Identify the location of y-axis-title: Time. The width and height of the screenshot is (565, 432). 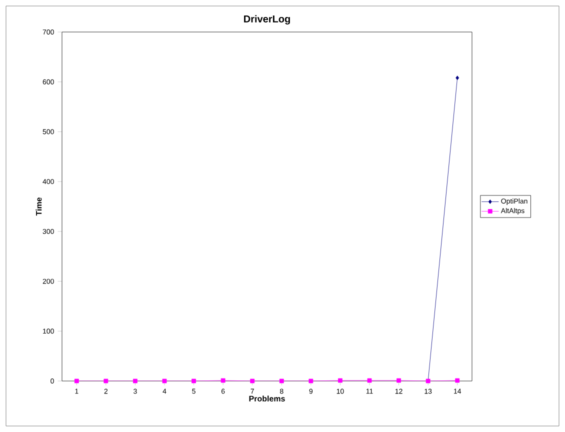
(39, 207).